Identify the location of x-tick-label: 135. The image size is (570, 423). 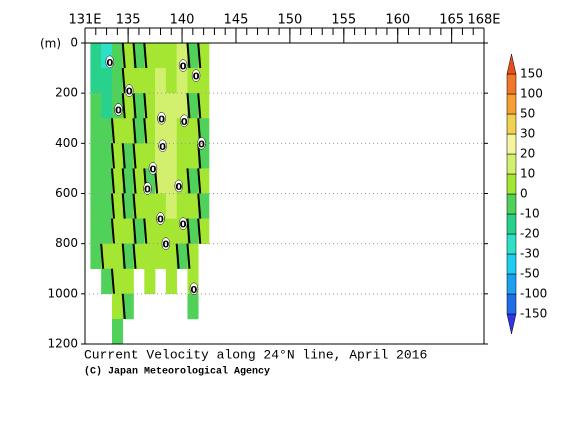
(128, 20).